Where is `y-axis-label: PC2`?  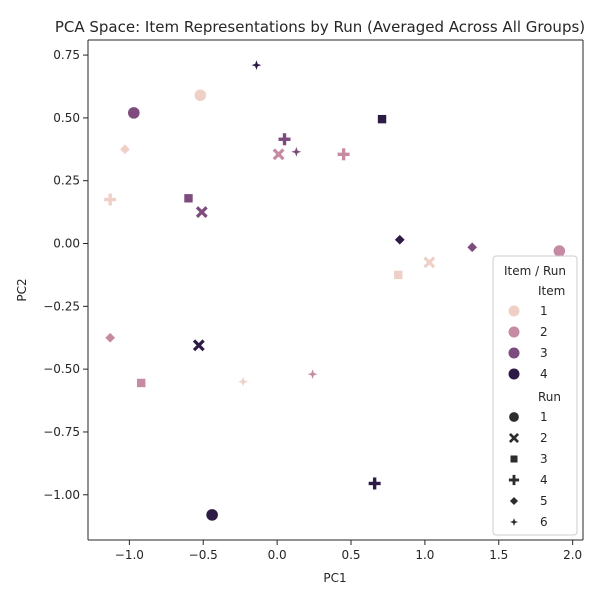 y-axis-label: PC2 is located at coordinates (22, 289).